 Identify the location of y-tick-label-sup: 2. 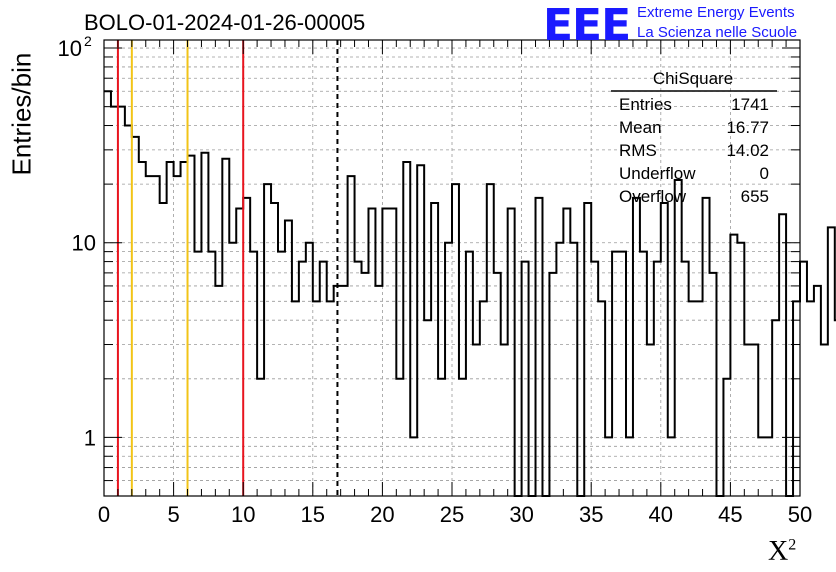
(88, 41).